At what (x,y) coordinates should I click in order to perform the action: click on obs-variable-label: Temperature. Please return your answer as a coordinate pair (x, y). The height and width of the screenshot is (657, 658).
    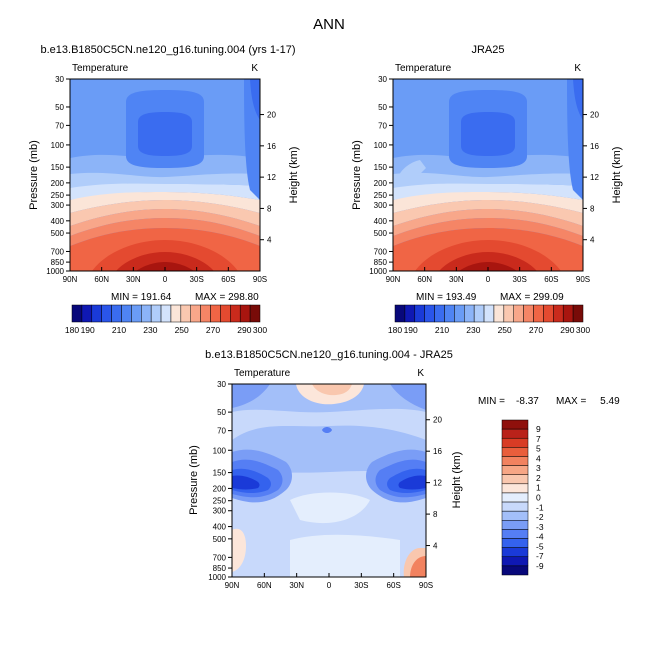
    Looking at the image, I should click on (423, 68).